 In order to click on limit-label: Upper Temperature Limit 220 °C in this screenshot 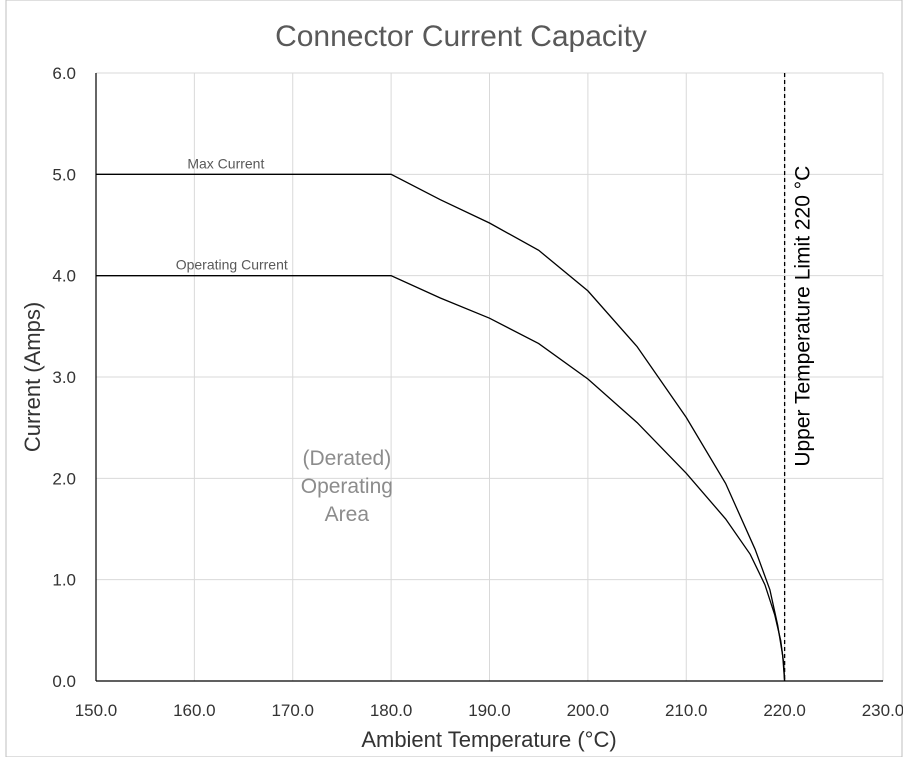, I will do `click(803, 316)`.